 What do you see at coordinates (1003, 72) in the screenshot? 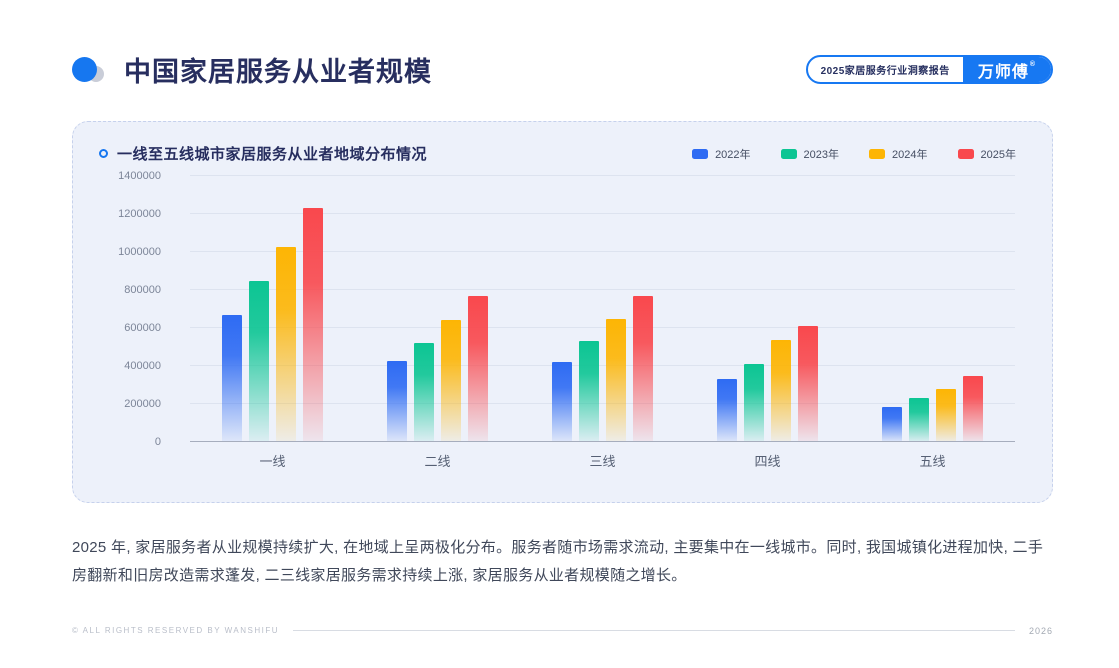
I see `brand-name: 万师傅` at bounding box center [1003, 72].